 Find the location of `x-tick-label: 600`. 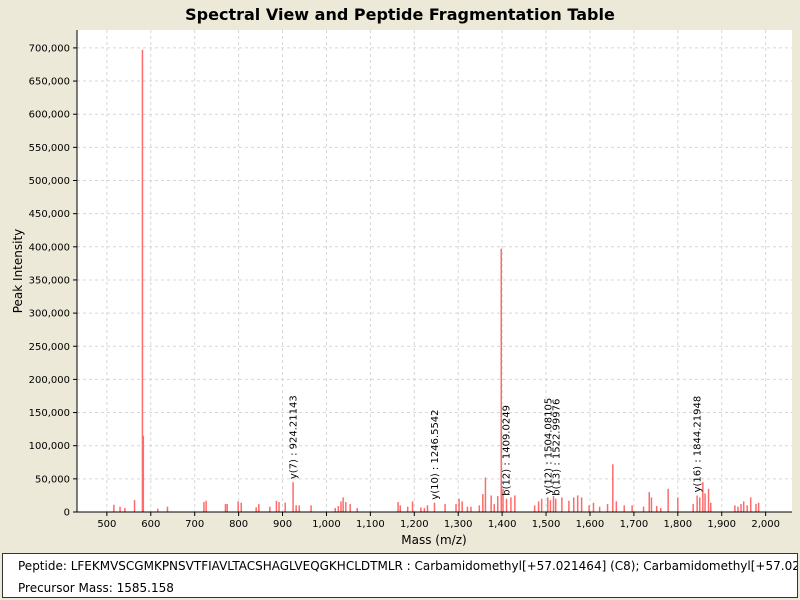

x-tick-label: 600 is located at coordinates (150, 524).